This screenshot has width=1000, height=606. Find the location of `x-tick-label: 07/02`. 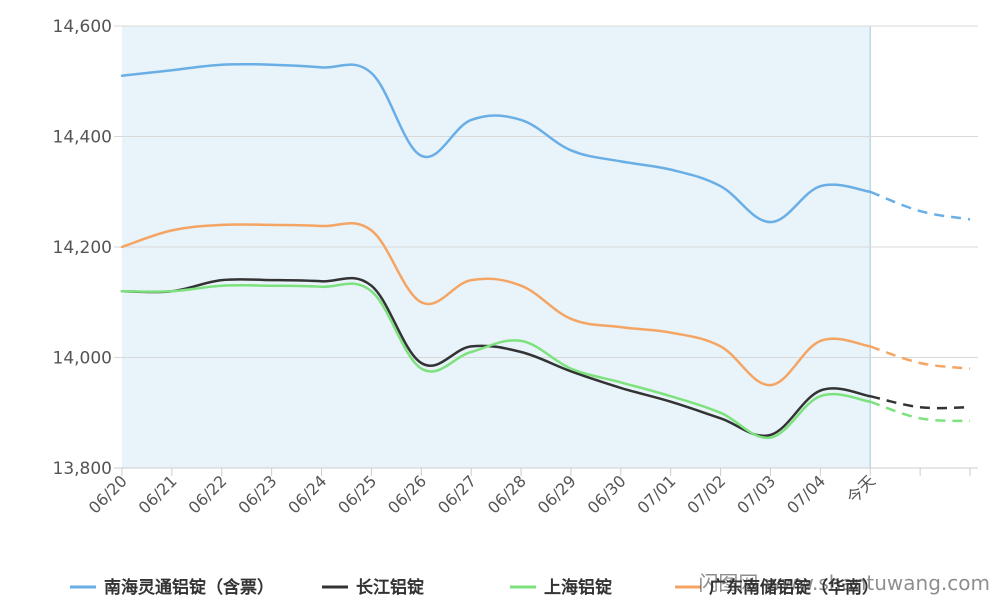

x-tick-label: 07/02 is located at coordinates (706, 494).